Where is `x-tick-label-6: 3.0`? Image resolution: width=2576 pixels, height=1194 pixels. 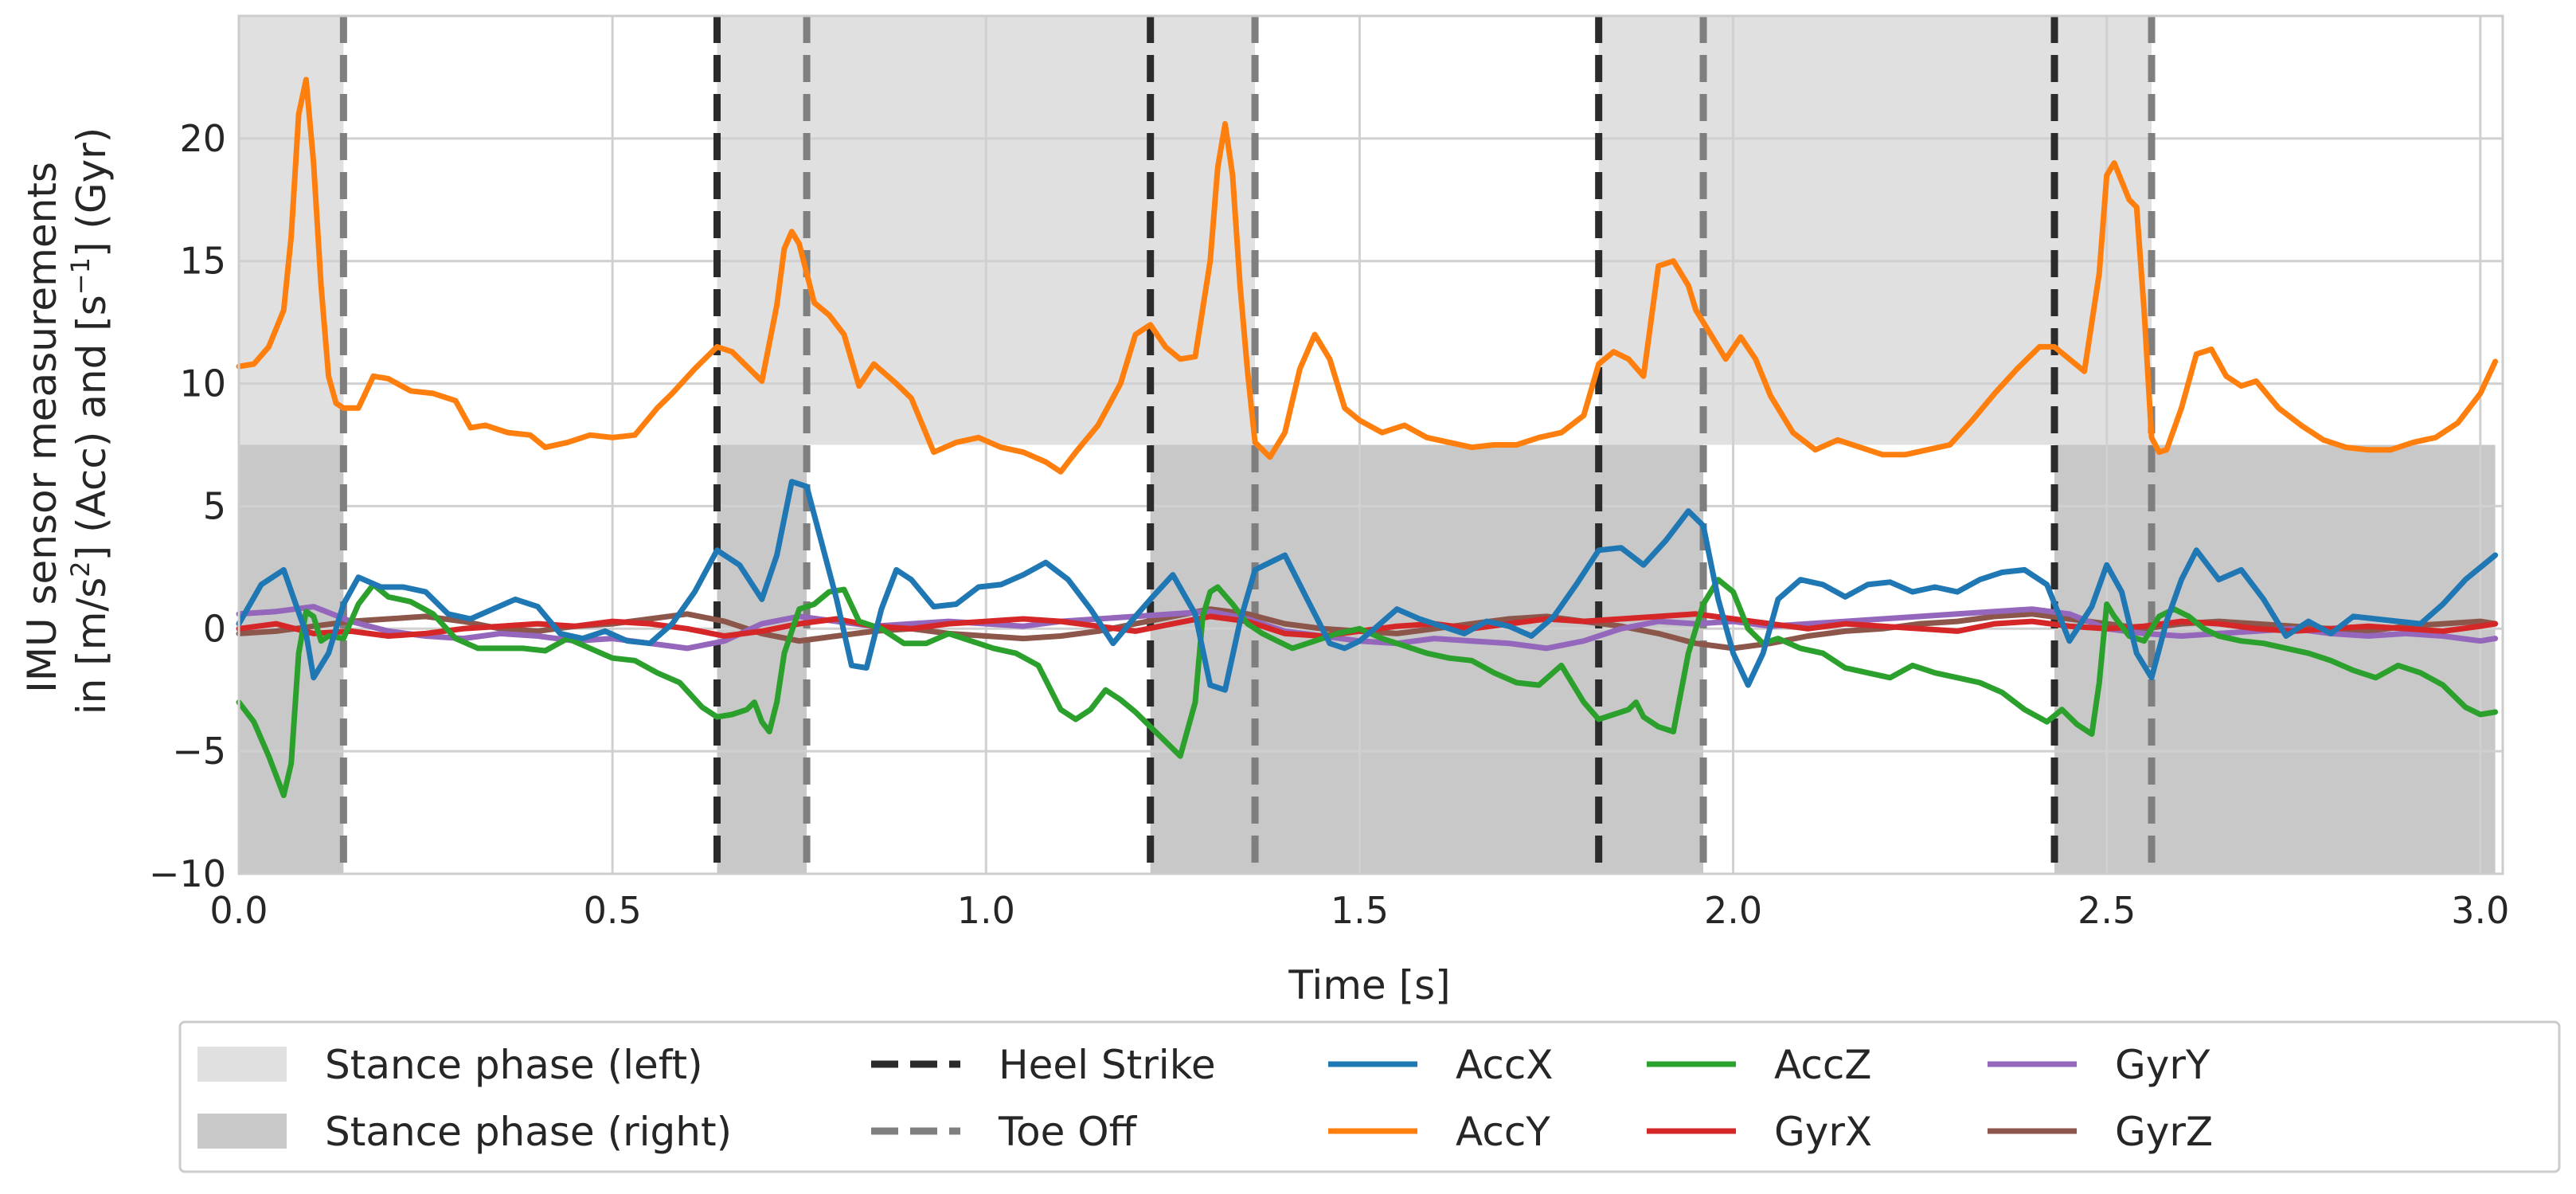 x-tick-label-6: 3.0 is located at coordinates (2480, 910).